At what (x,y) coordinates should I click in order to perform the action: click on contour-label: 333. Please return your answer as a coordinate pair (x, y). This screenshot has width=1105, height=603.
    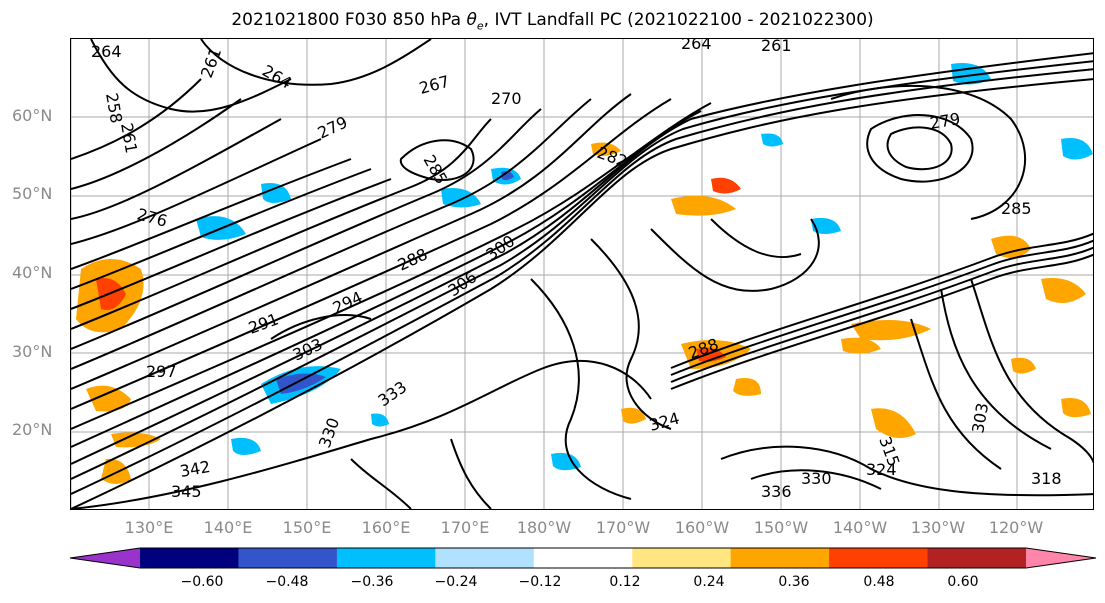
    Looking at the image, I should click on (392, 393).